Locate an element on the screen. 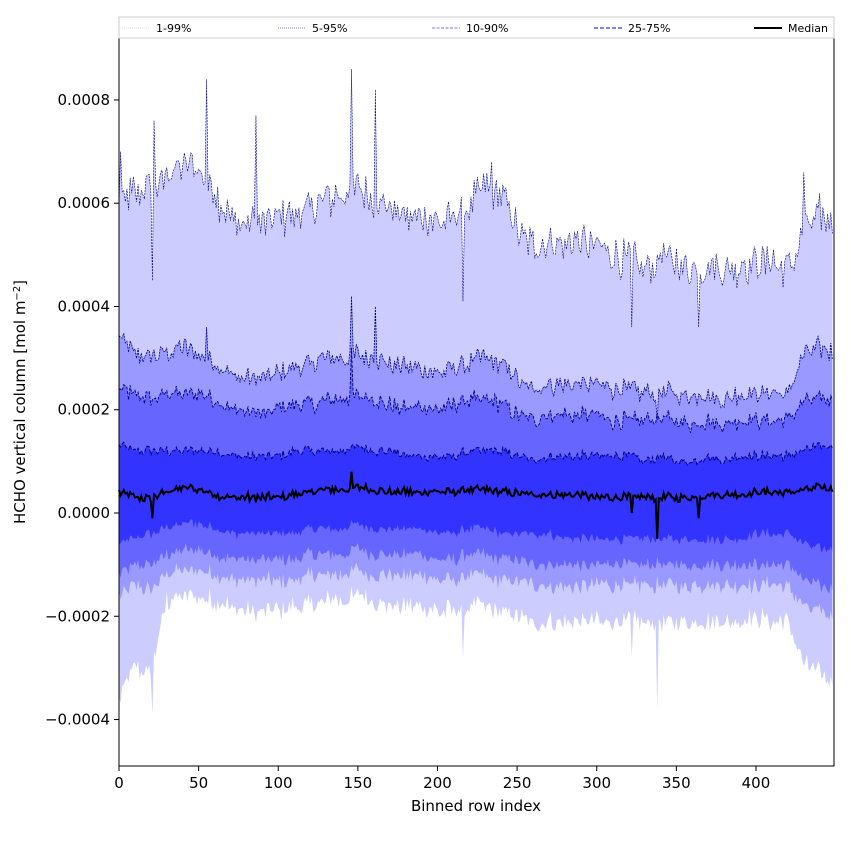  x-tick-label: 250 is located at coordinates (517, 783).